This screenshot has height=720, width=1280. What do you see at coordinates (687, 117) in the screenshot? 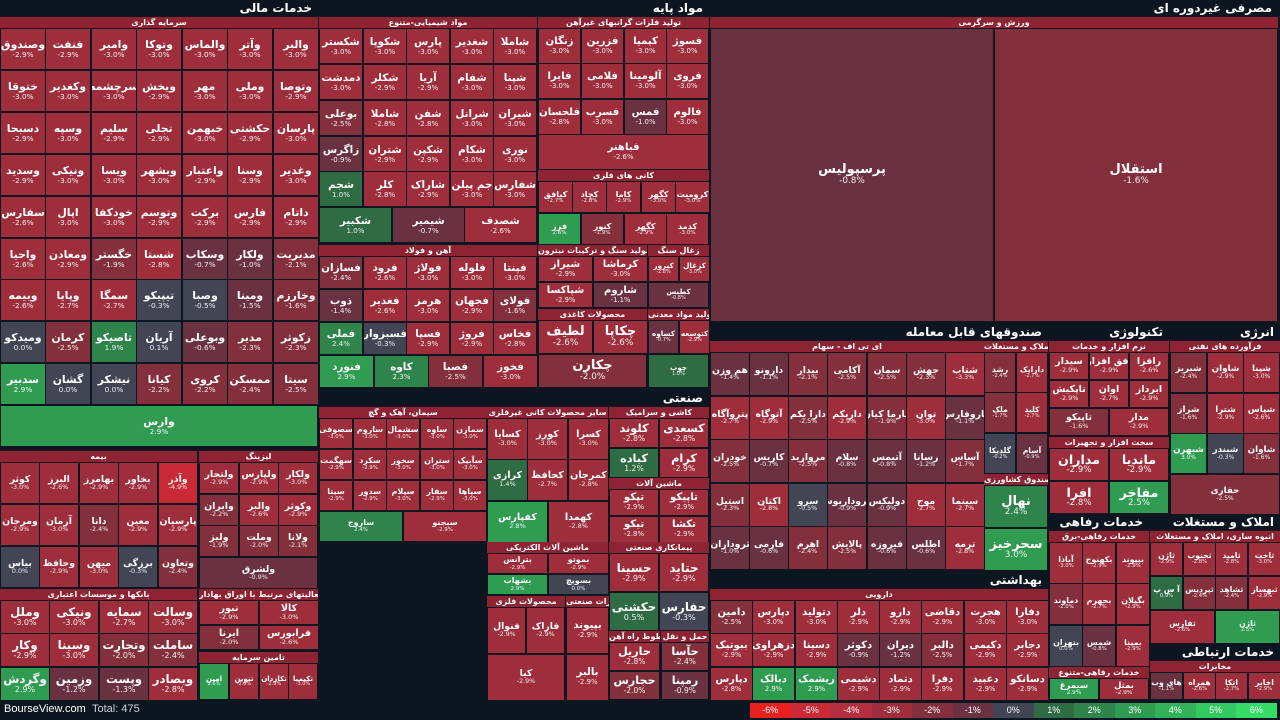
I see `stock-tile: فالوم -3.0%` at bounding box center [687, 117].